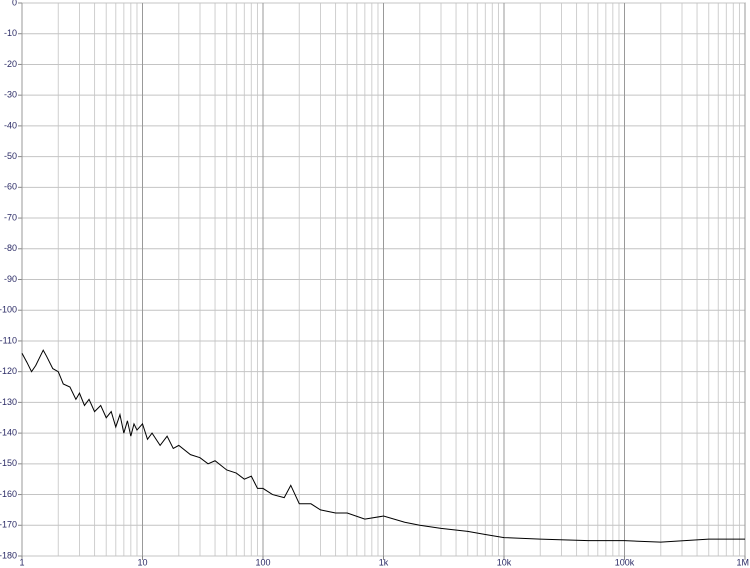 The width and height of the screenshot is (750, 568). Describe the element at coordinates (8, 525) in the screenshot. I see `y-tick-label: -170` at that location.